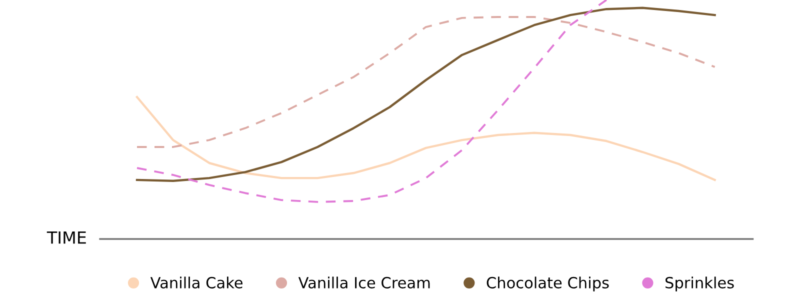  Describe the element at coordinates (364, 282) in the screenshot. I see `legend-label: Vanilla Ice Cream` at that location.